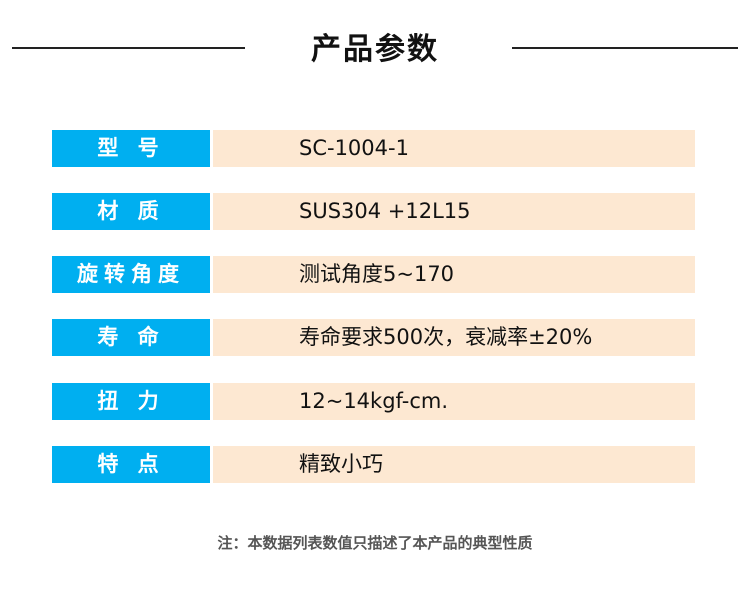  Describe the element at coordinates (375, 543) in the screenshot. I see `footnote: 注：本数据列表数值只描述了本产品的典型性质` at that location.